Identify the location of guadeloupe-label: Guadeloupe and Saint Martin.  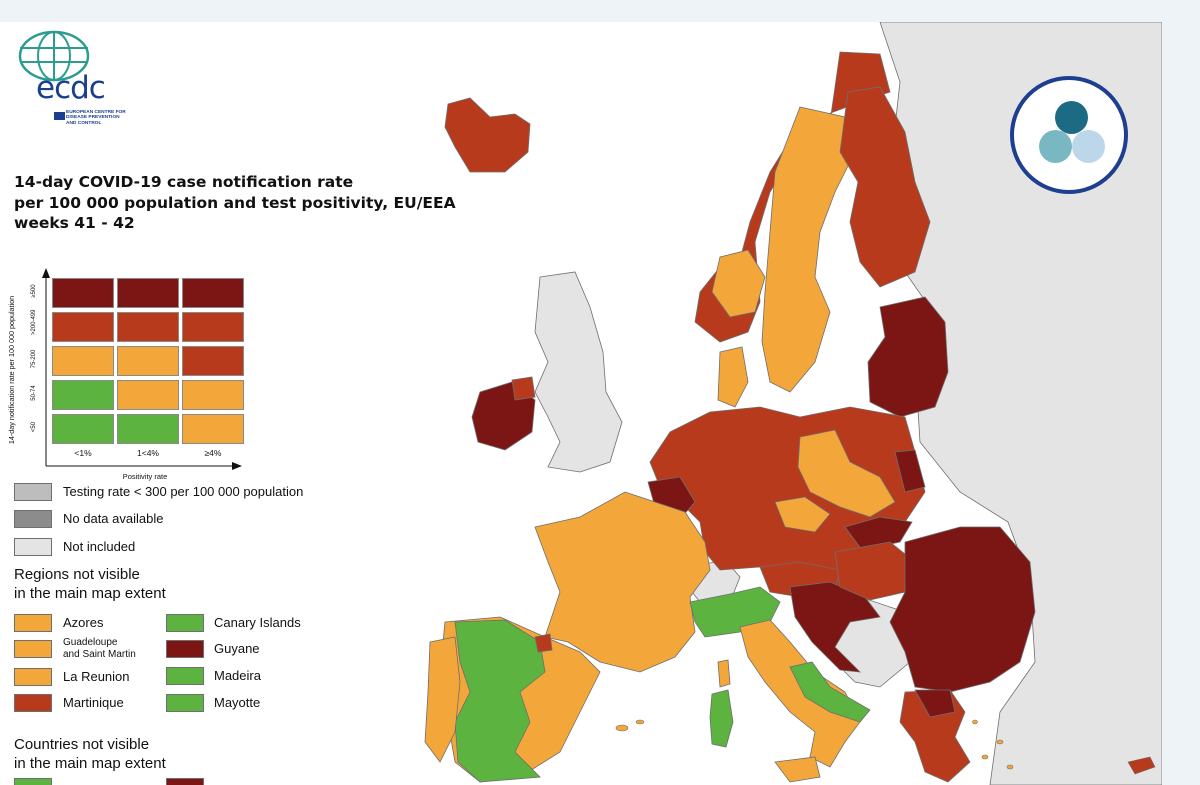
(99, 649).